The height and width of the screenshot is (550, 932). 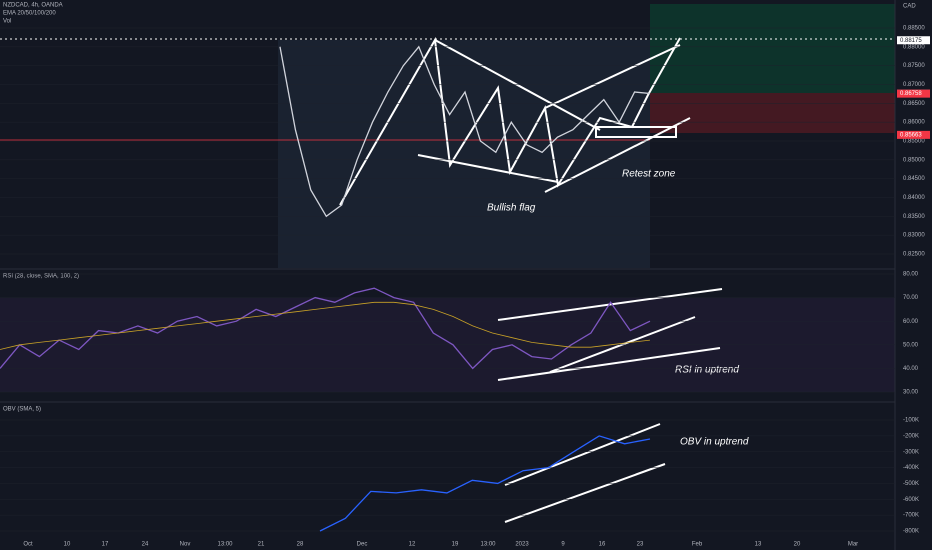 What do you see at coordinates (911, 322) in the screenshot?
I see `y-tick-label: 60.00` at bounding box center [911, 322].